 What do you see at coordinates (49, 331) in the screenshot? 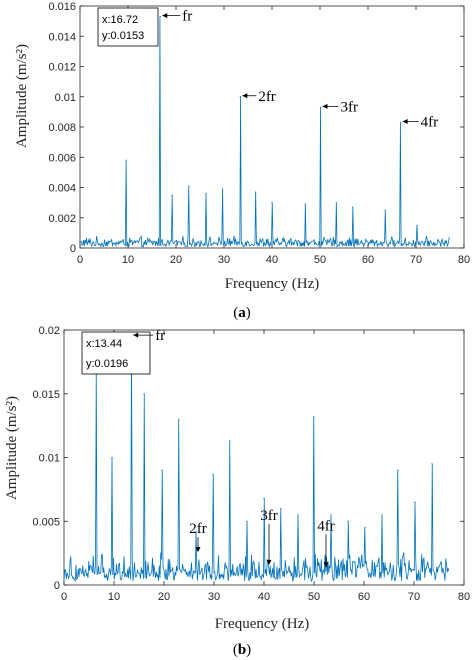
I see `y-tick-label: 0.02` at bounding box center [49, 331].